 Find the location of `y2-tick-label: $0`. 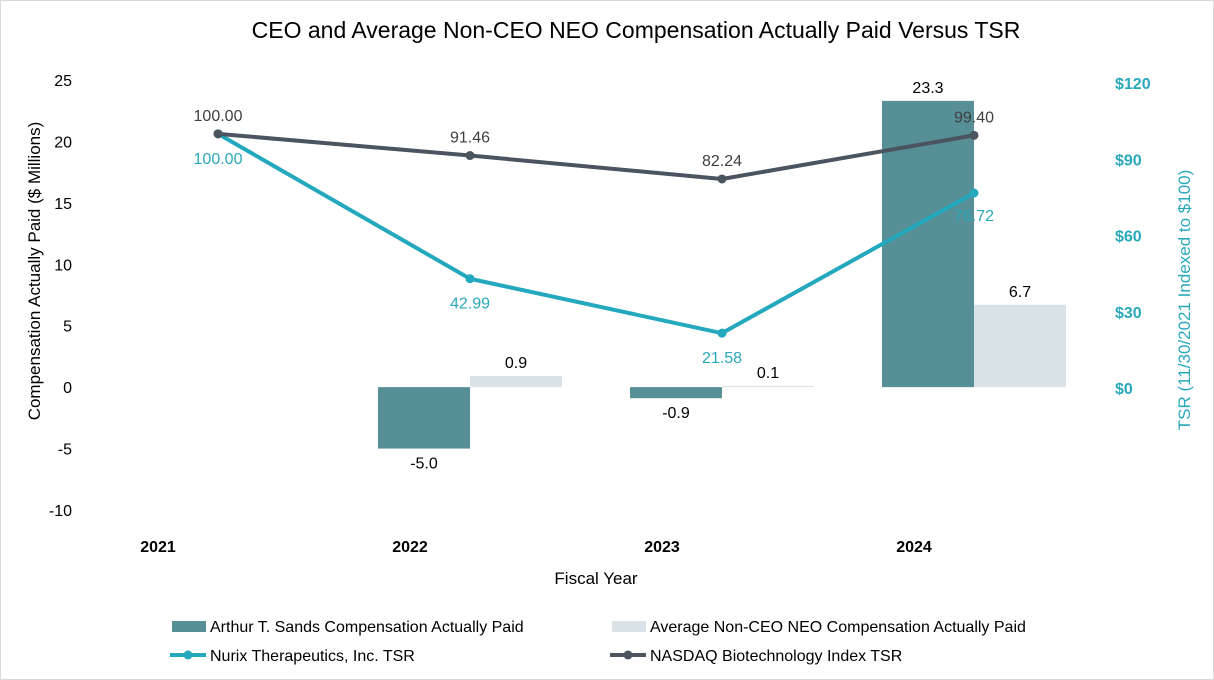

y2-tick-label: $0 is located at coordinates (1124, 389).